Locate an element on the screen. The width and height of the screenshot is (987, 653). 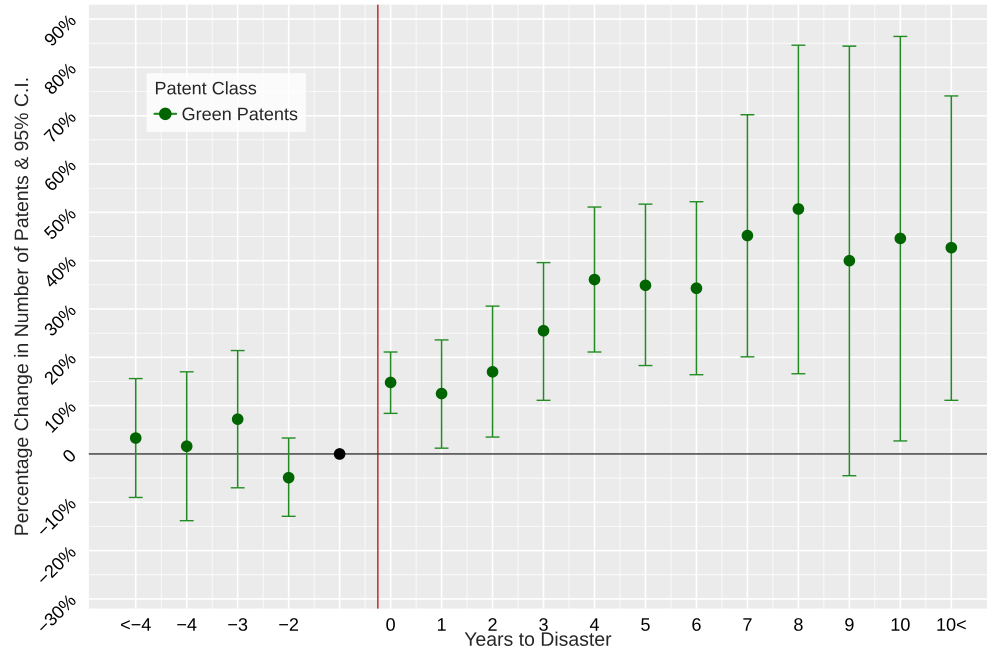
x-tick-label: 7 is located at coordinates (747, 624).